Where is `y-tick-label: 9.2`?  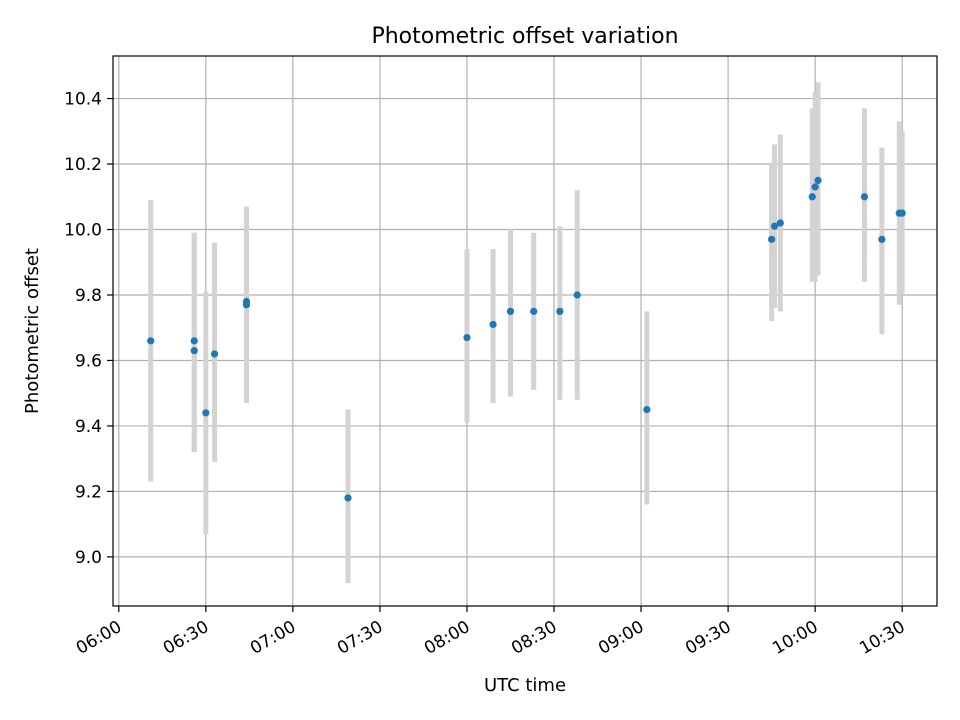
y-tick-label: 9.2 is located at coordinates (88, 492).